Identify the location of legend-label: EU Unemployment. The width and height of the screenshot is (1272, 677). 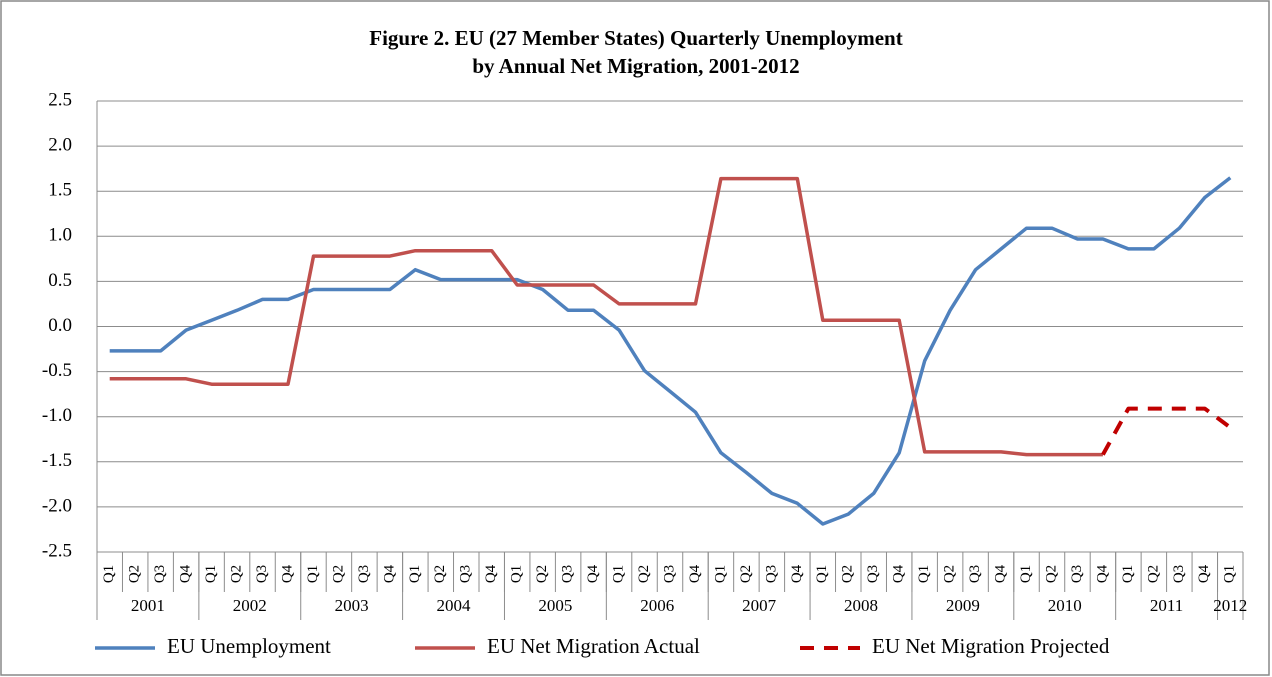
(249, 646).